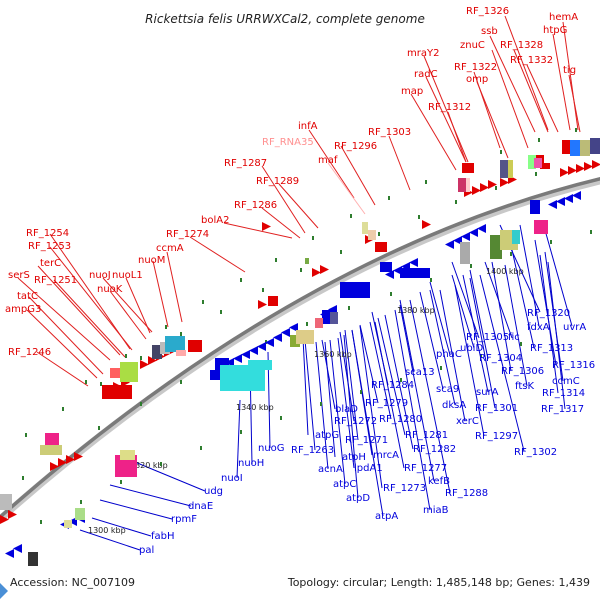 This screenshot has height=600, width=600. I want to click on gene-label-mray2: mraY2, so click(423, 53).